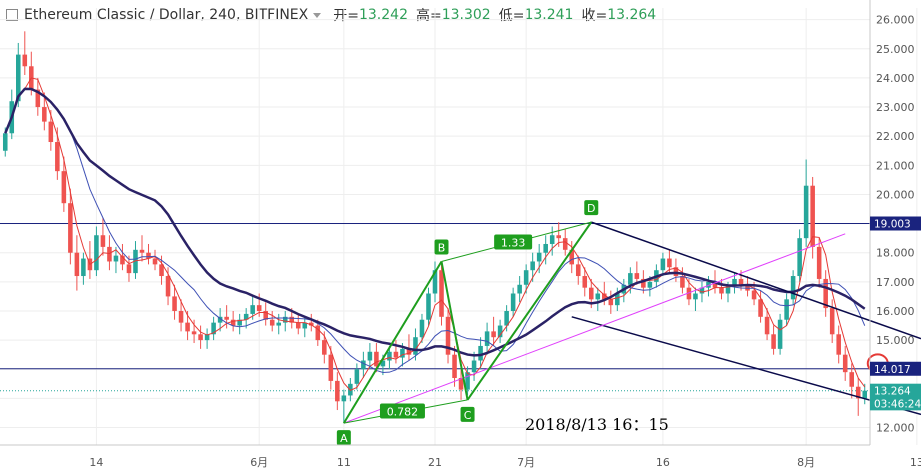  What do you see at coordinates (663, 462) in the screenshot?
I see `x-tick-label: 16` at bounding box center [663, 462].